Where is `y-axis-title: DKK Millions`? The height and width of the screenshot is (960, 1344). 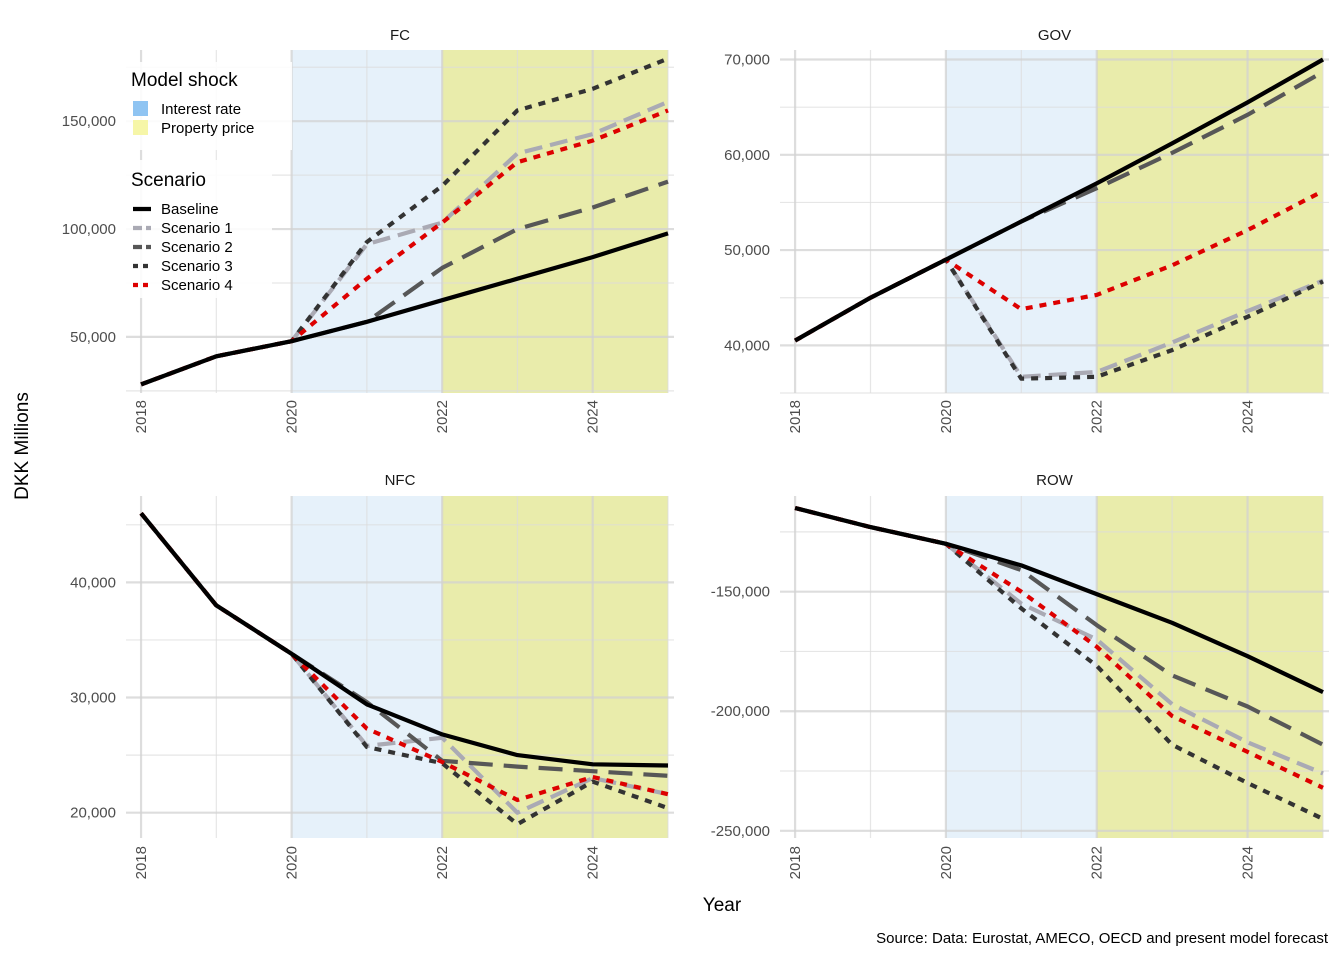 y-axis-title: DKK Millions is located at coordinates (22, 446).